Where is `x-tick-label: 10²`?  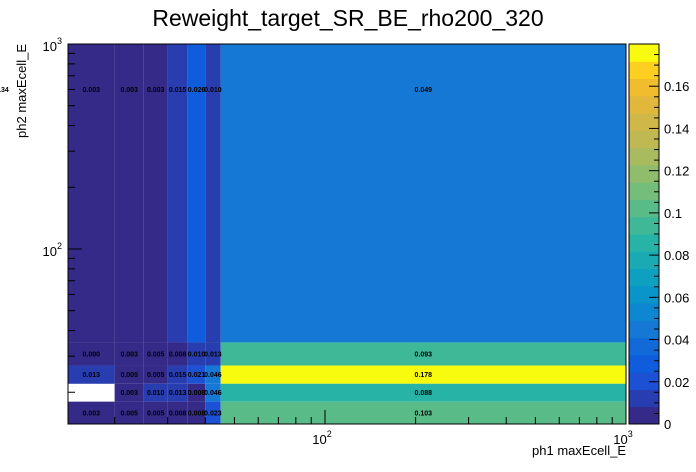
x-tick-label: 10² is located at coordinates (321, 438).